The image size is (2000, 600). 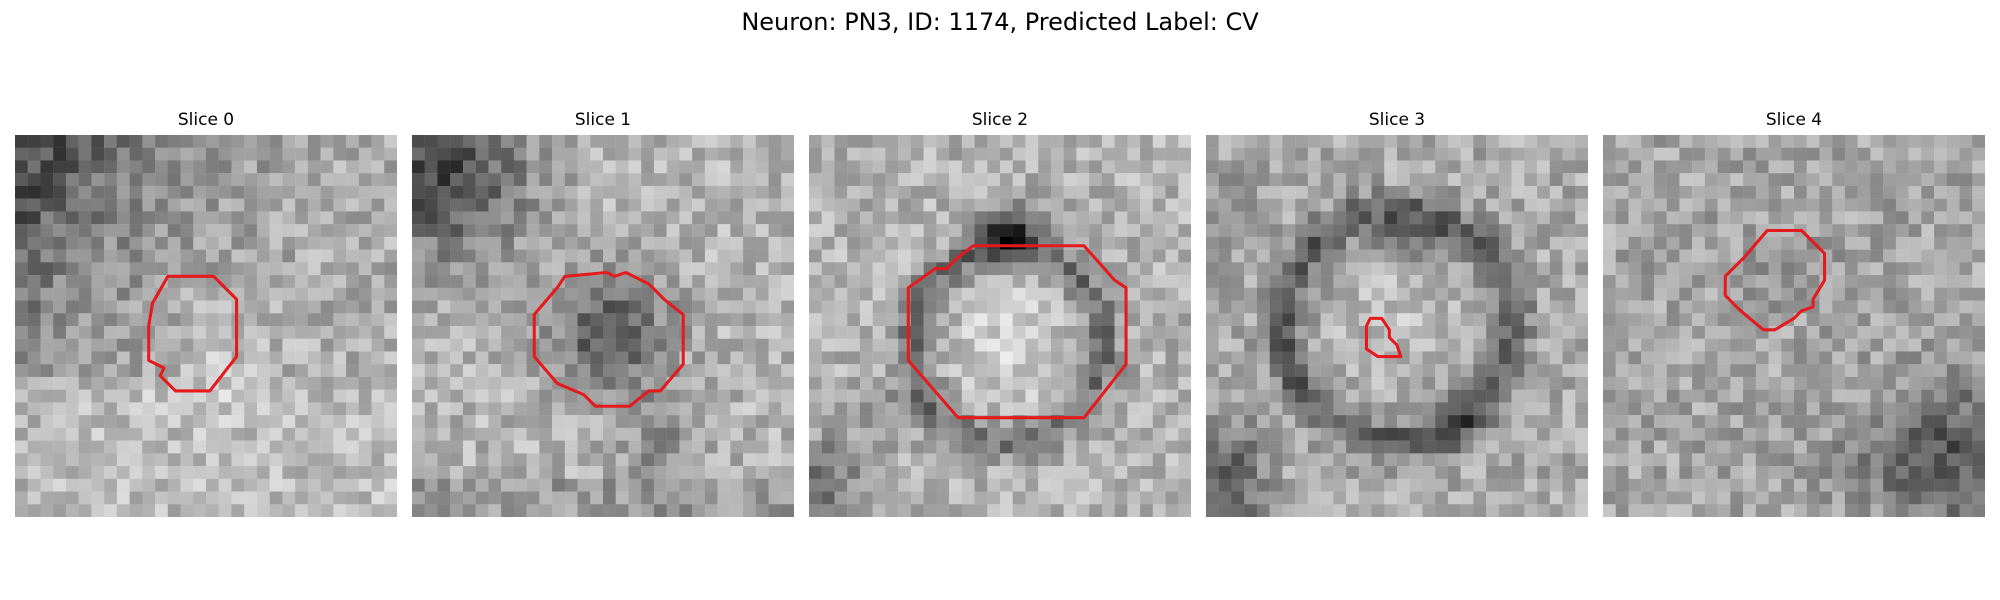 I want to click on slice-title: Slice 3, so click(x=1397, y=120).